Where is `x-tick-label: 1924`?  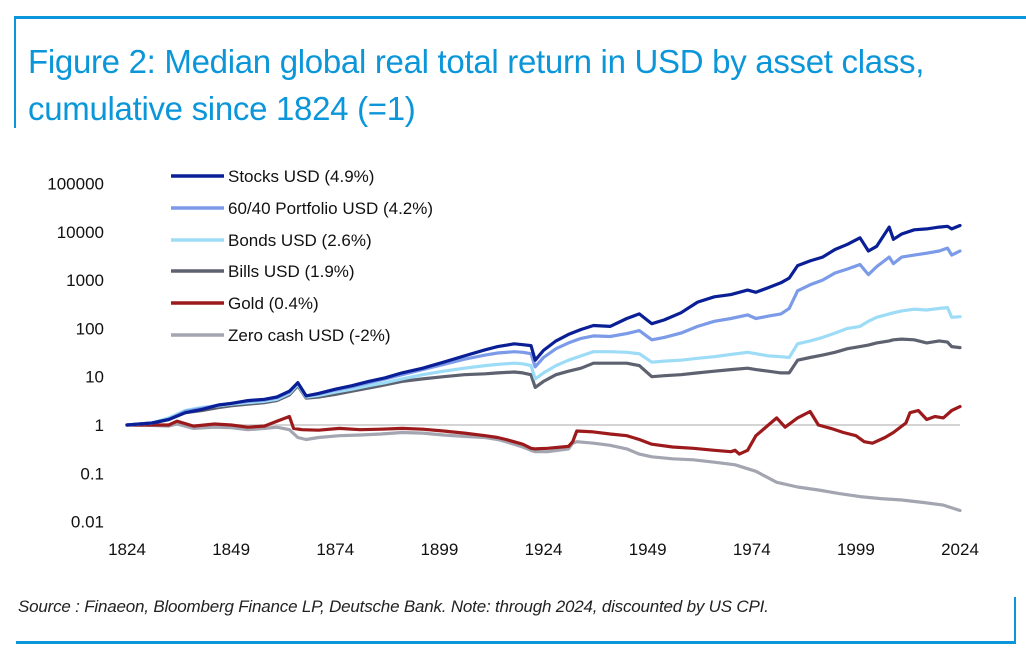 x-tick-label: 1924 is located at coordinates (544, 549).